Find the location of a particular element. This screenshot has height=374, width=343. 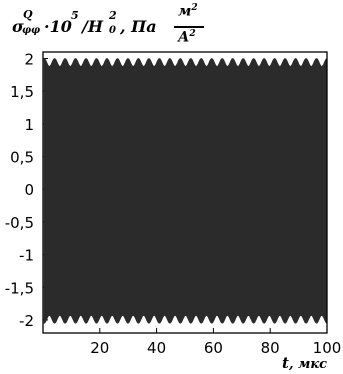

y-label-fraction-denominator: А2 is located at coordinates (187, 37).